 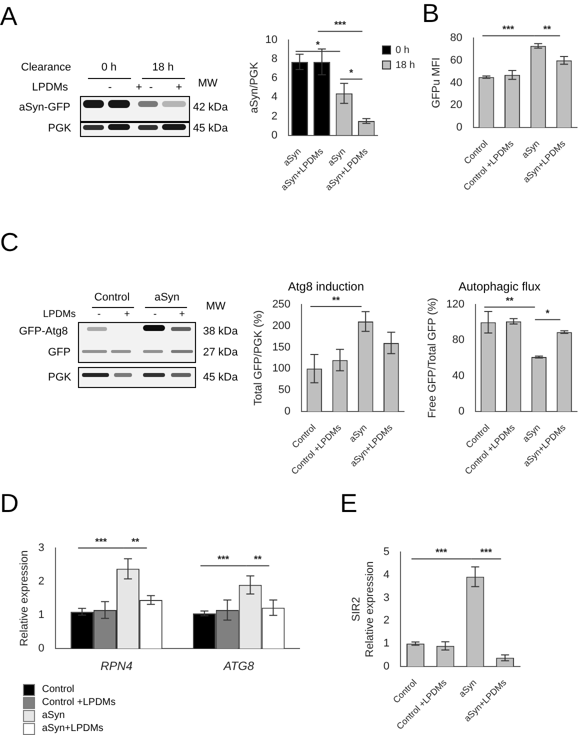 I want to click on y-axis-title: Relative expression, so click(x=24, y=598).